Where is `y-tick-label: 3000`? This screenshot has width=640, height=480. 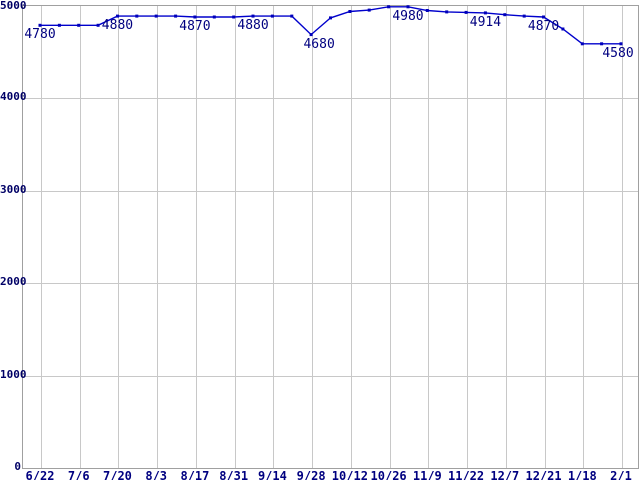 y-tick-label: 3000 is located at coordinates (13, 189).